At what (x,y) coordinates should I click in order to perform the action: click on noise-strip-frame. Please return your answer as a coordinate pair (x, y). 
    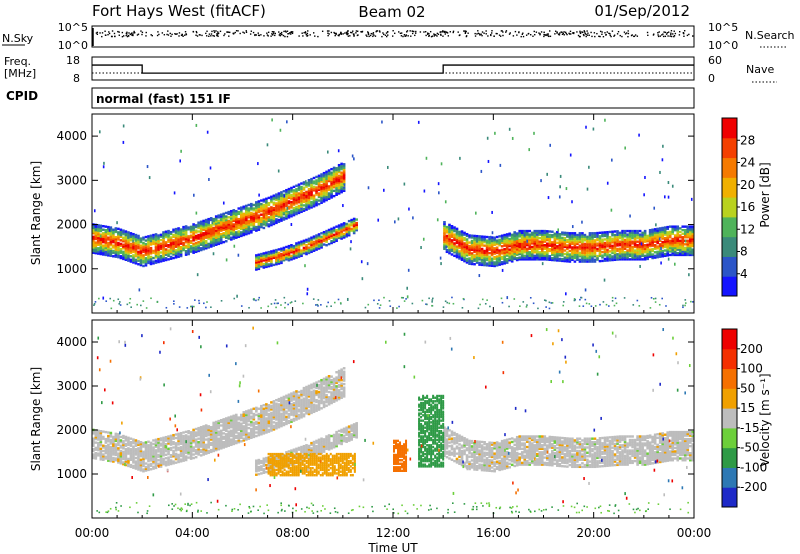
    Looking at the image, I should click on (393, 36).